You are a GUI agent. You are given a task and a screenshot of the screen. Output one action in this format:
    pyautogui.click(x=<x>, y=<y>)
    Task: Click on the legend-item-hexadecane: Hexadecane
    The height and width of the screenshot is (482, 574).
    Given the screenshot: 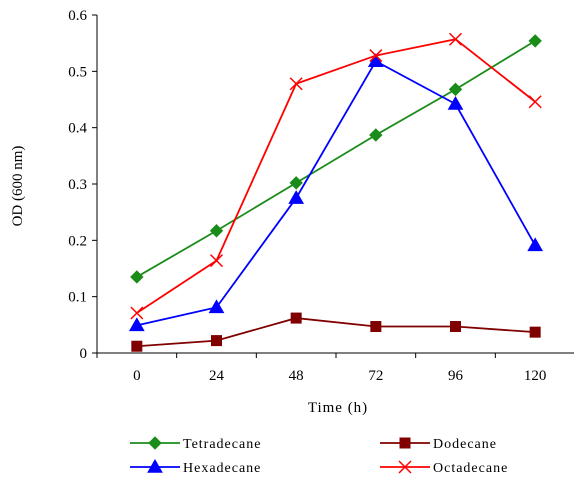 What is the action you would take?
    pyautogui.click(x=195, y=467)
    